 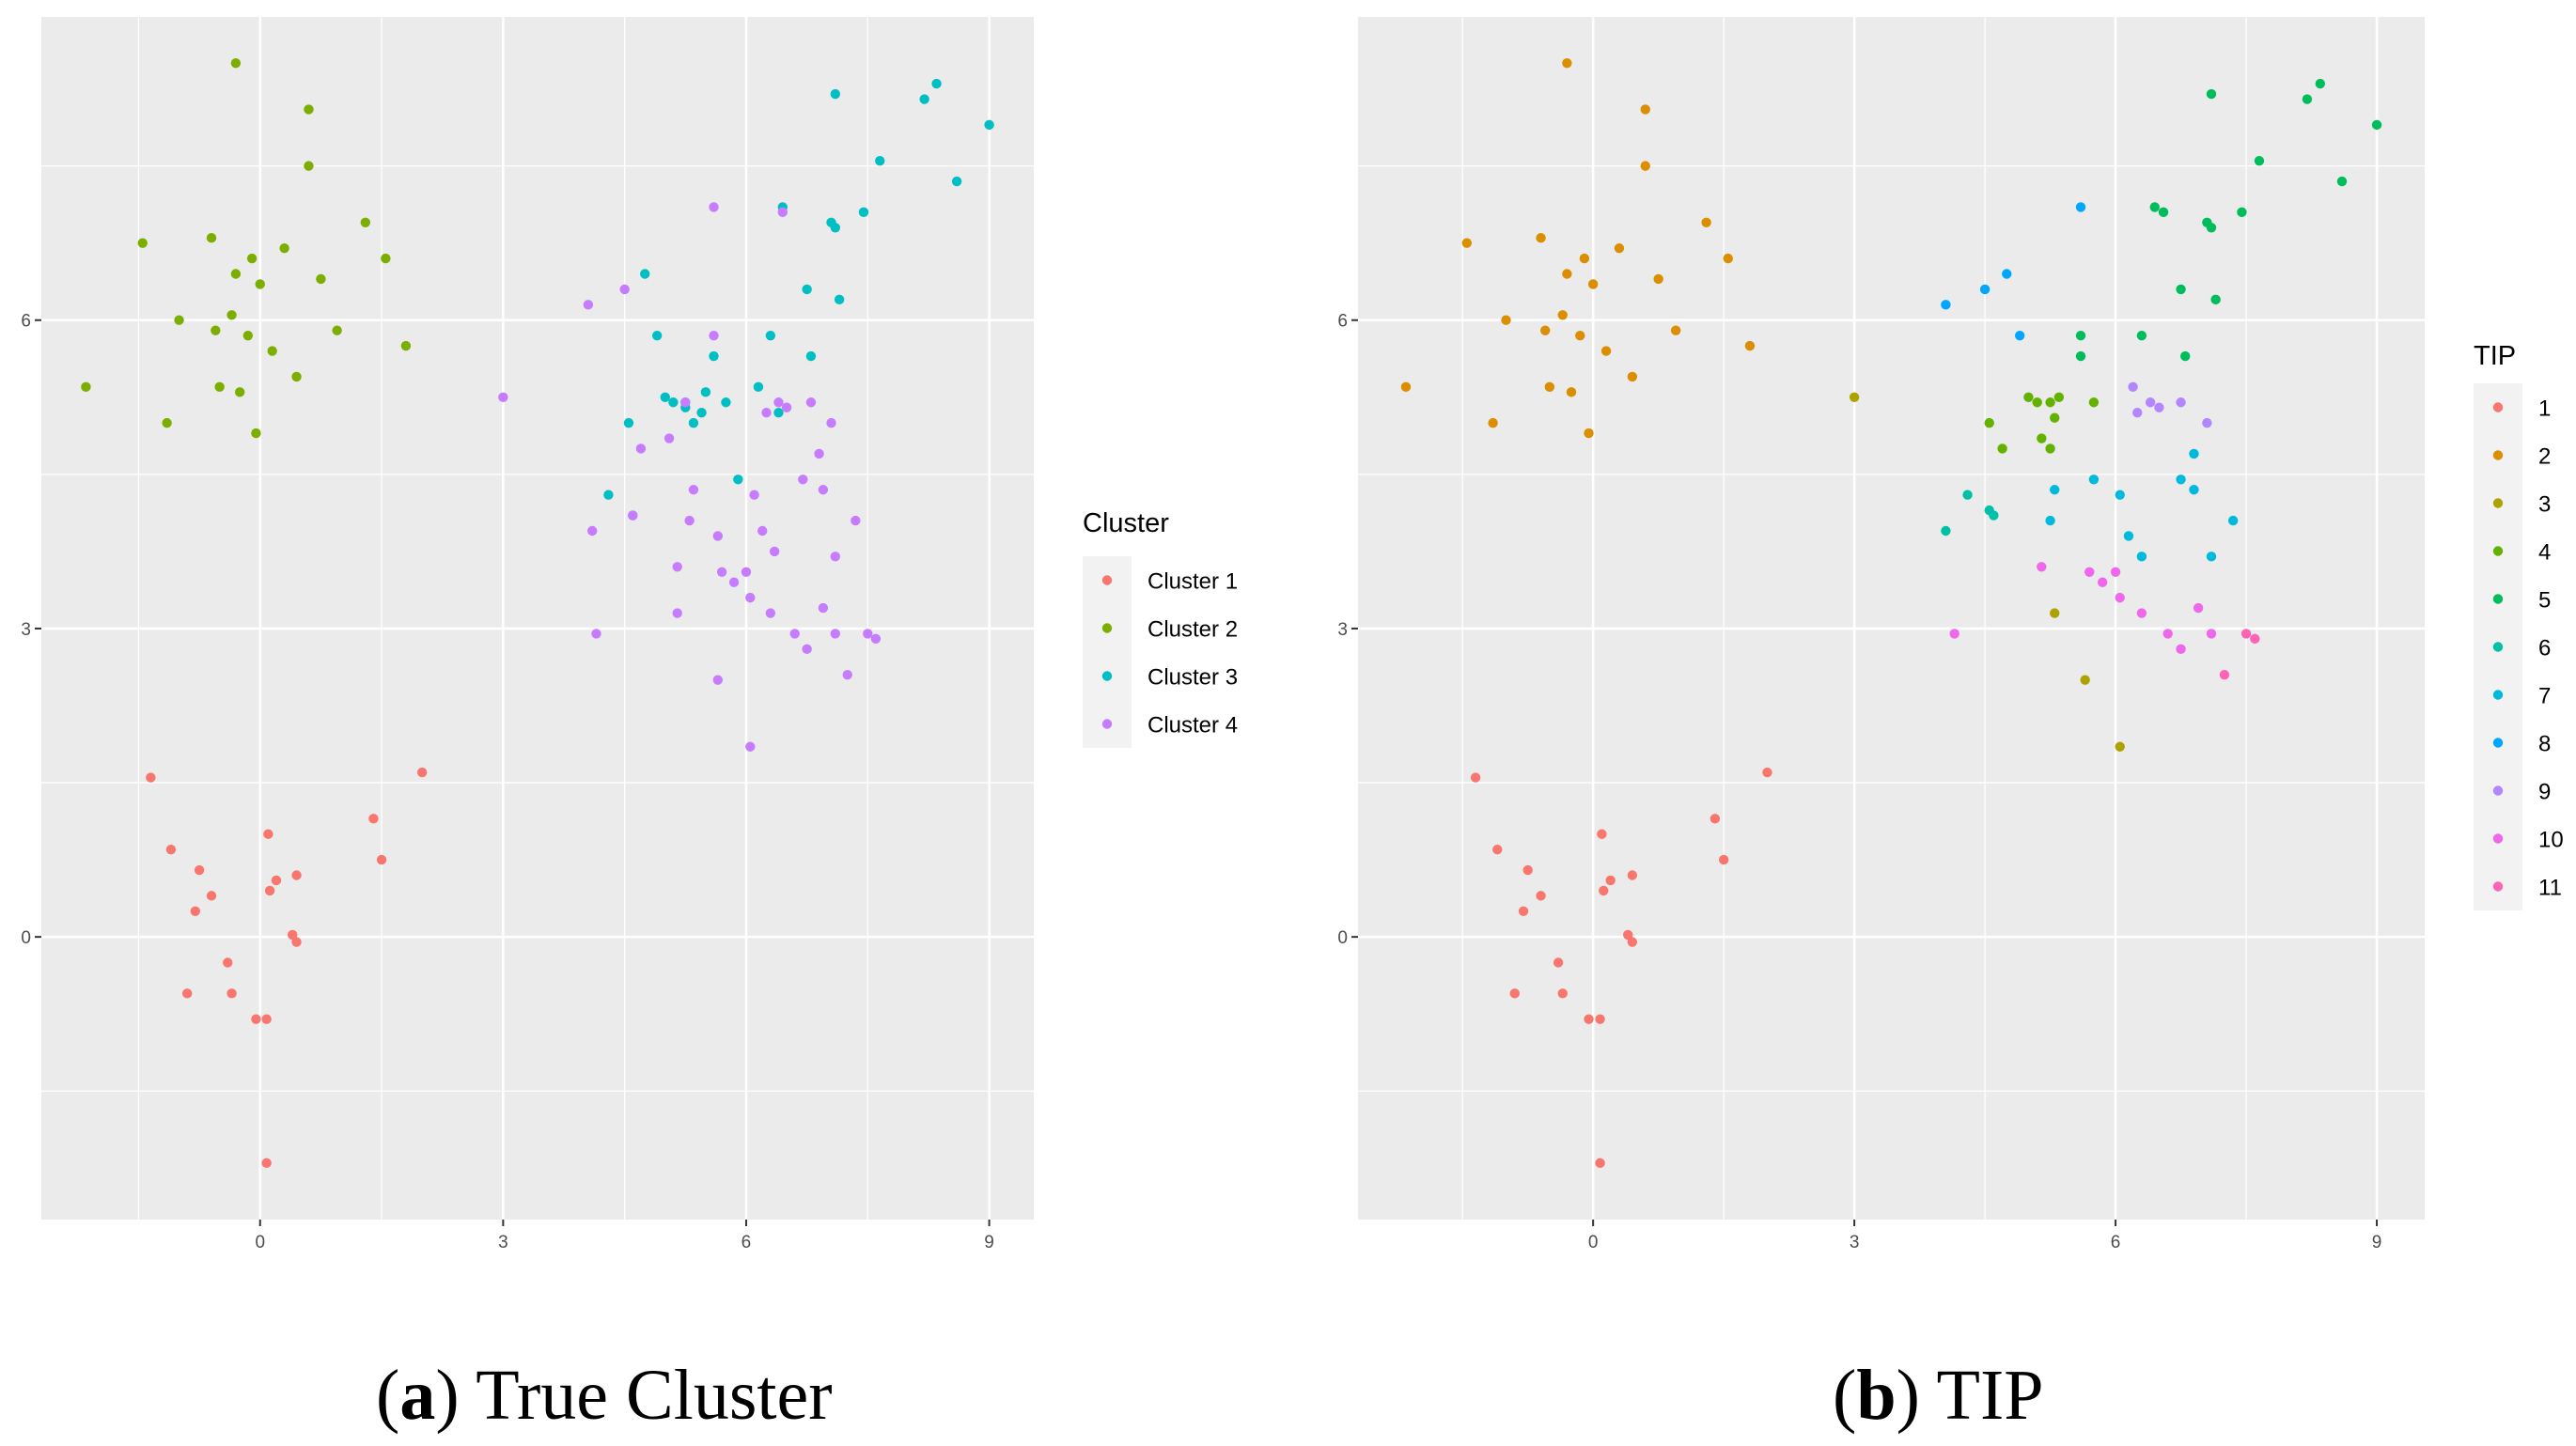 I want to click on legend-label-a: Cluster 4, so click(x=1192, y=726).